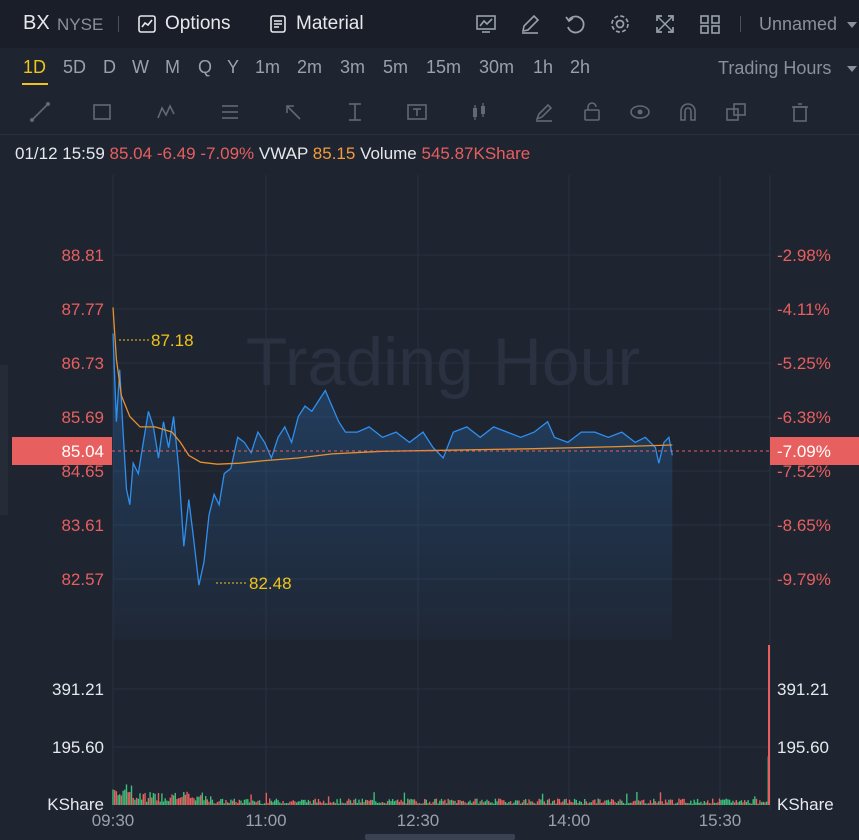 The width and height of the screenshot is (859, 840). I want to click on measure-icon, so click(355, 112).